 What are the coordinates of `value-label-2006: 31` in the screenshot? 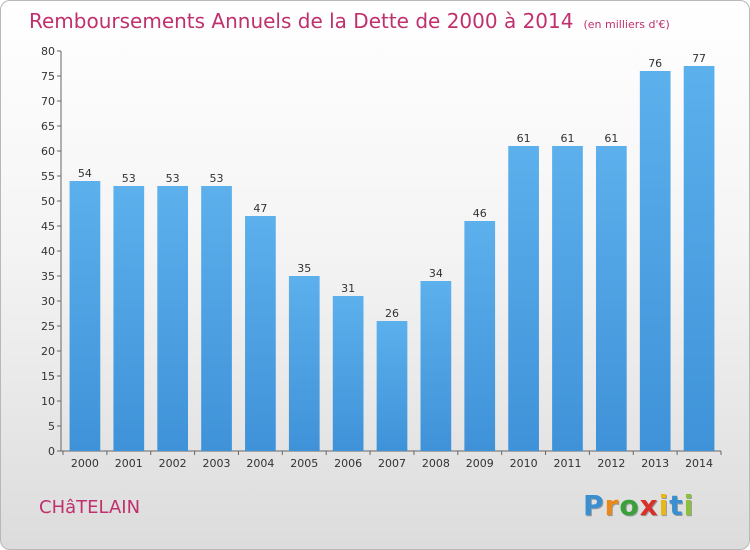 It's located at (348, 288).